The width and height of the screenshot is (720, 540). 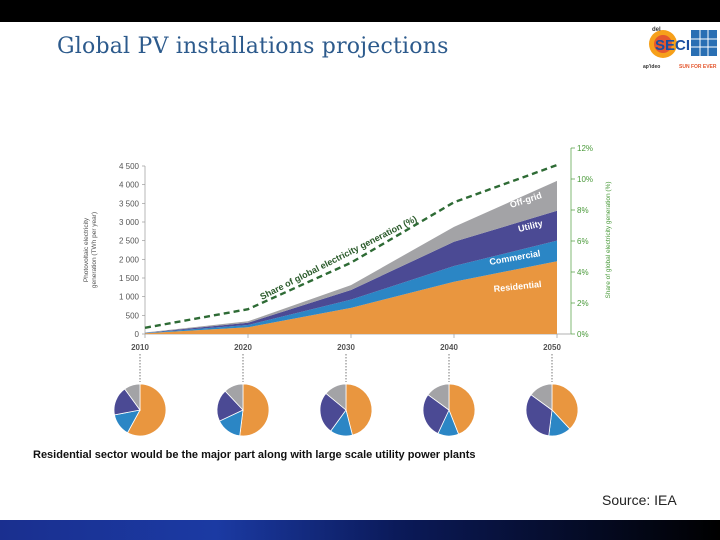 What do you see at coordinates (86, 249) in the screenshot?
I see `y-axis-label-line: Photovoltaic electricity` at bounding box center [86, 249].